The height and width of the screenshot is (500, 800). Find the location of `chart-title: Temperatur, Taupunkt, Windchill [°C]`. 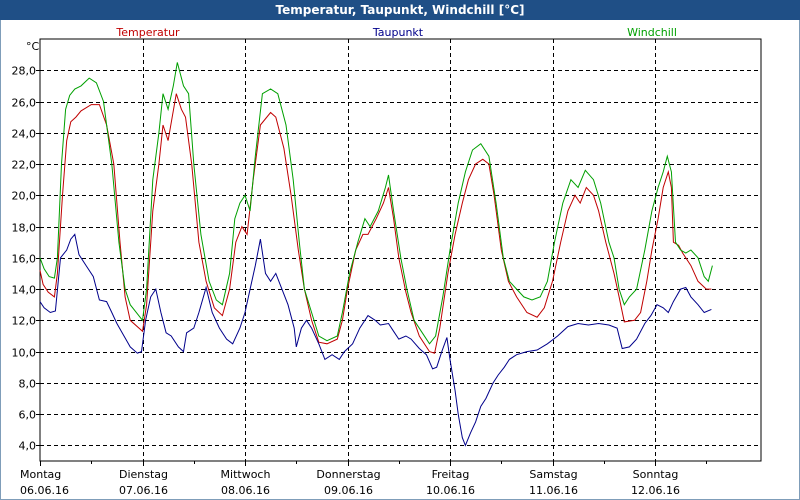

chart-title: Temperatur, Taupunkt, Windchill [°C] is located at coordinates (400, 10).